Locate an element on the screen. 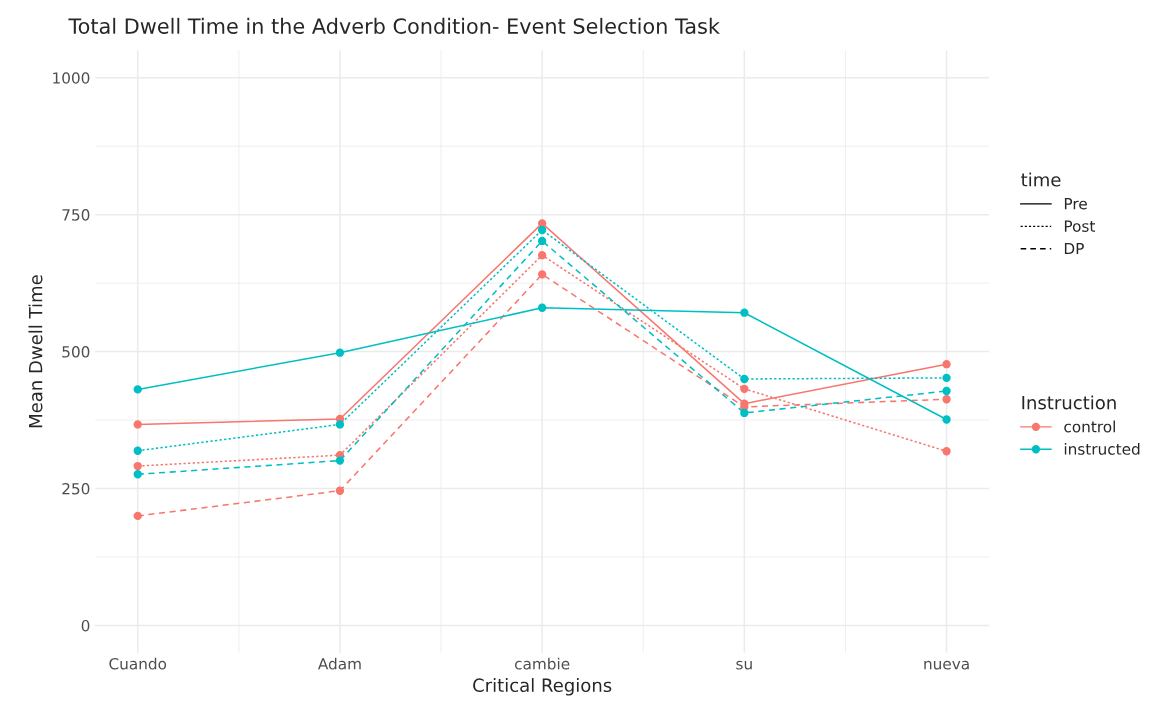 The height and width of the screenshot is (719, 1176). legend-label: control is located at coordinates (1089, 426).